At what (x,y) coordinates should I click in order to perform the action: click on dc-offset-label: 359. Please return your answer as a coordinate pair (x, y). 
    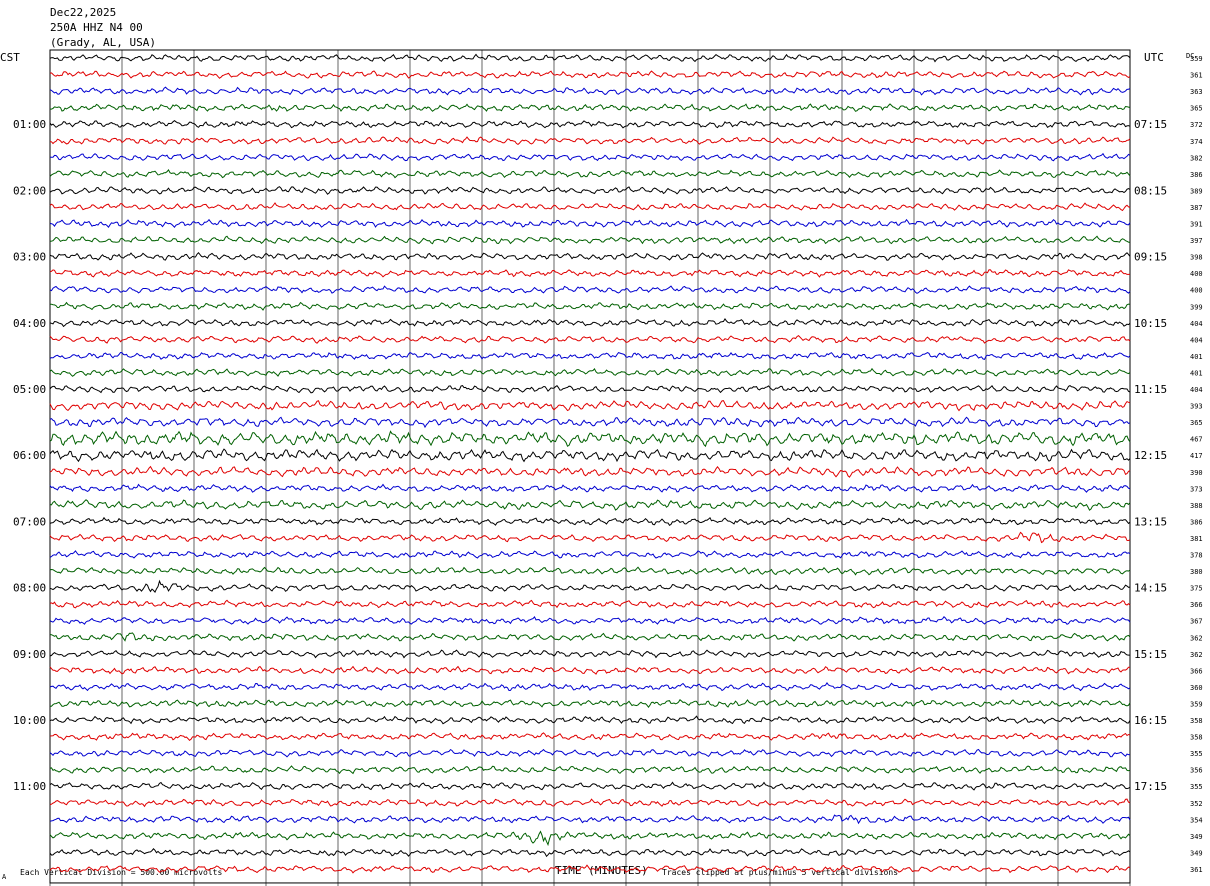
    Looking at the image, I should click on (1196, 704).